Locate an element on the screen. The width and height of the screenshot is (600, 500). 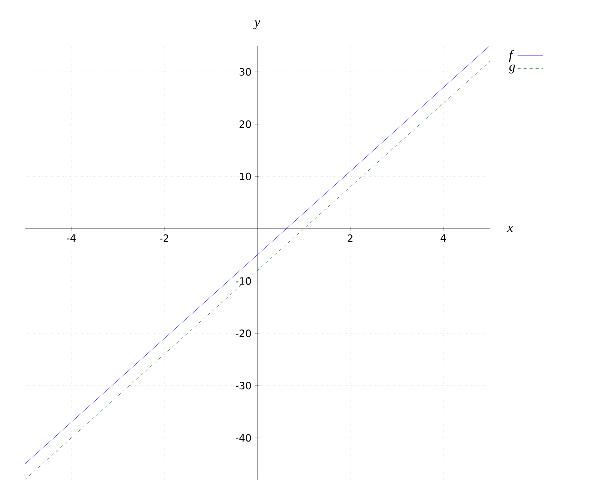
x-tick-label: -2 is located at coordinates (164, 238).